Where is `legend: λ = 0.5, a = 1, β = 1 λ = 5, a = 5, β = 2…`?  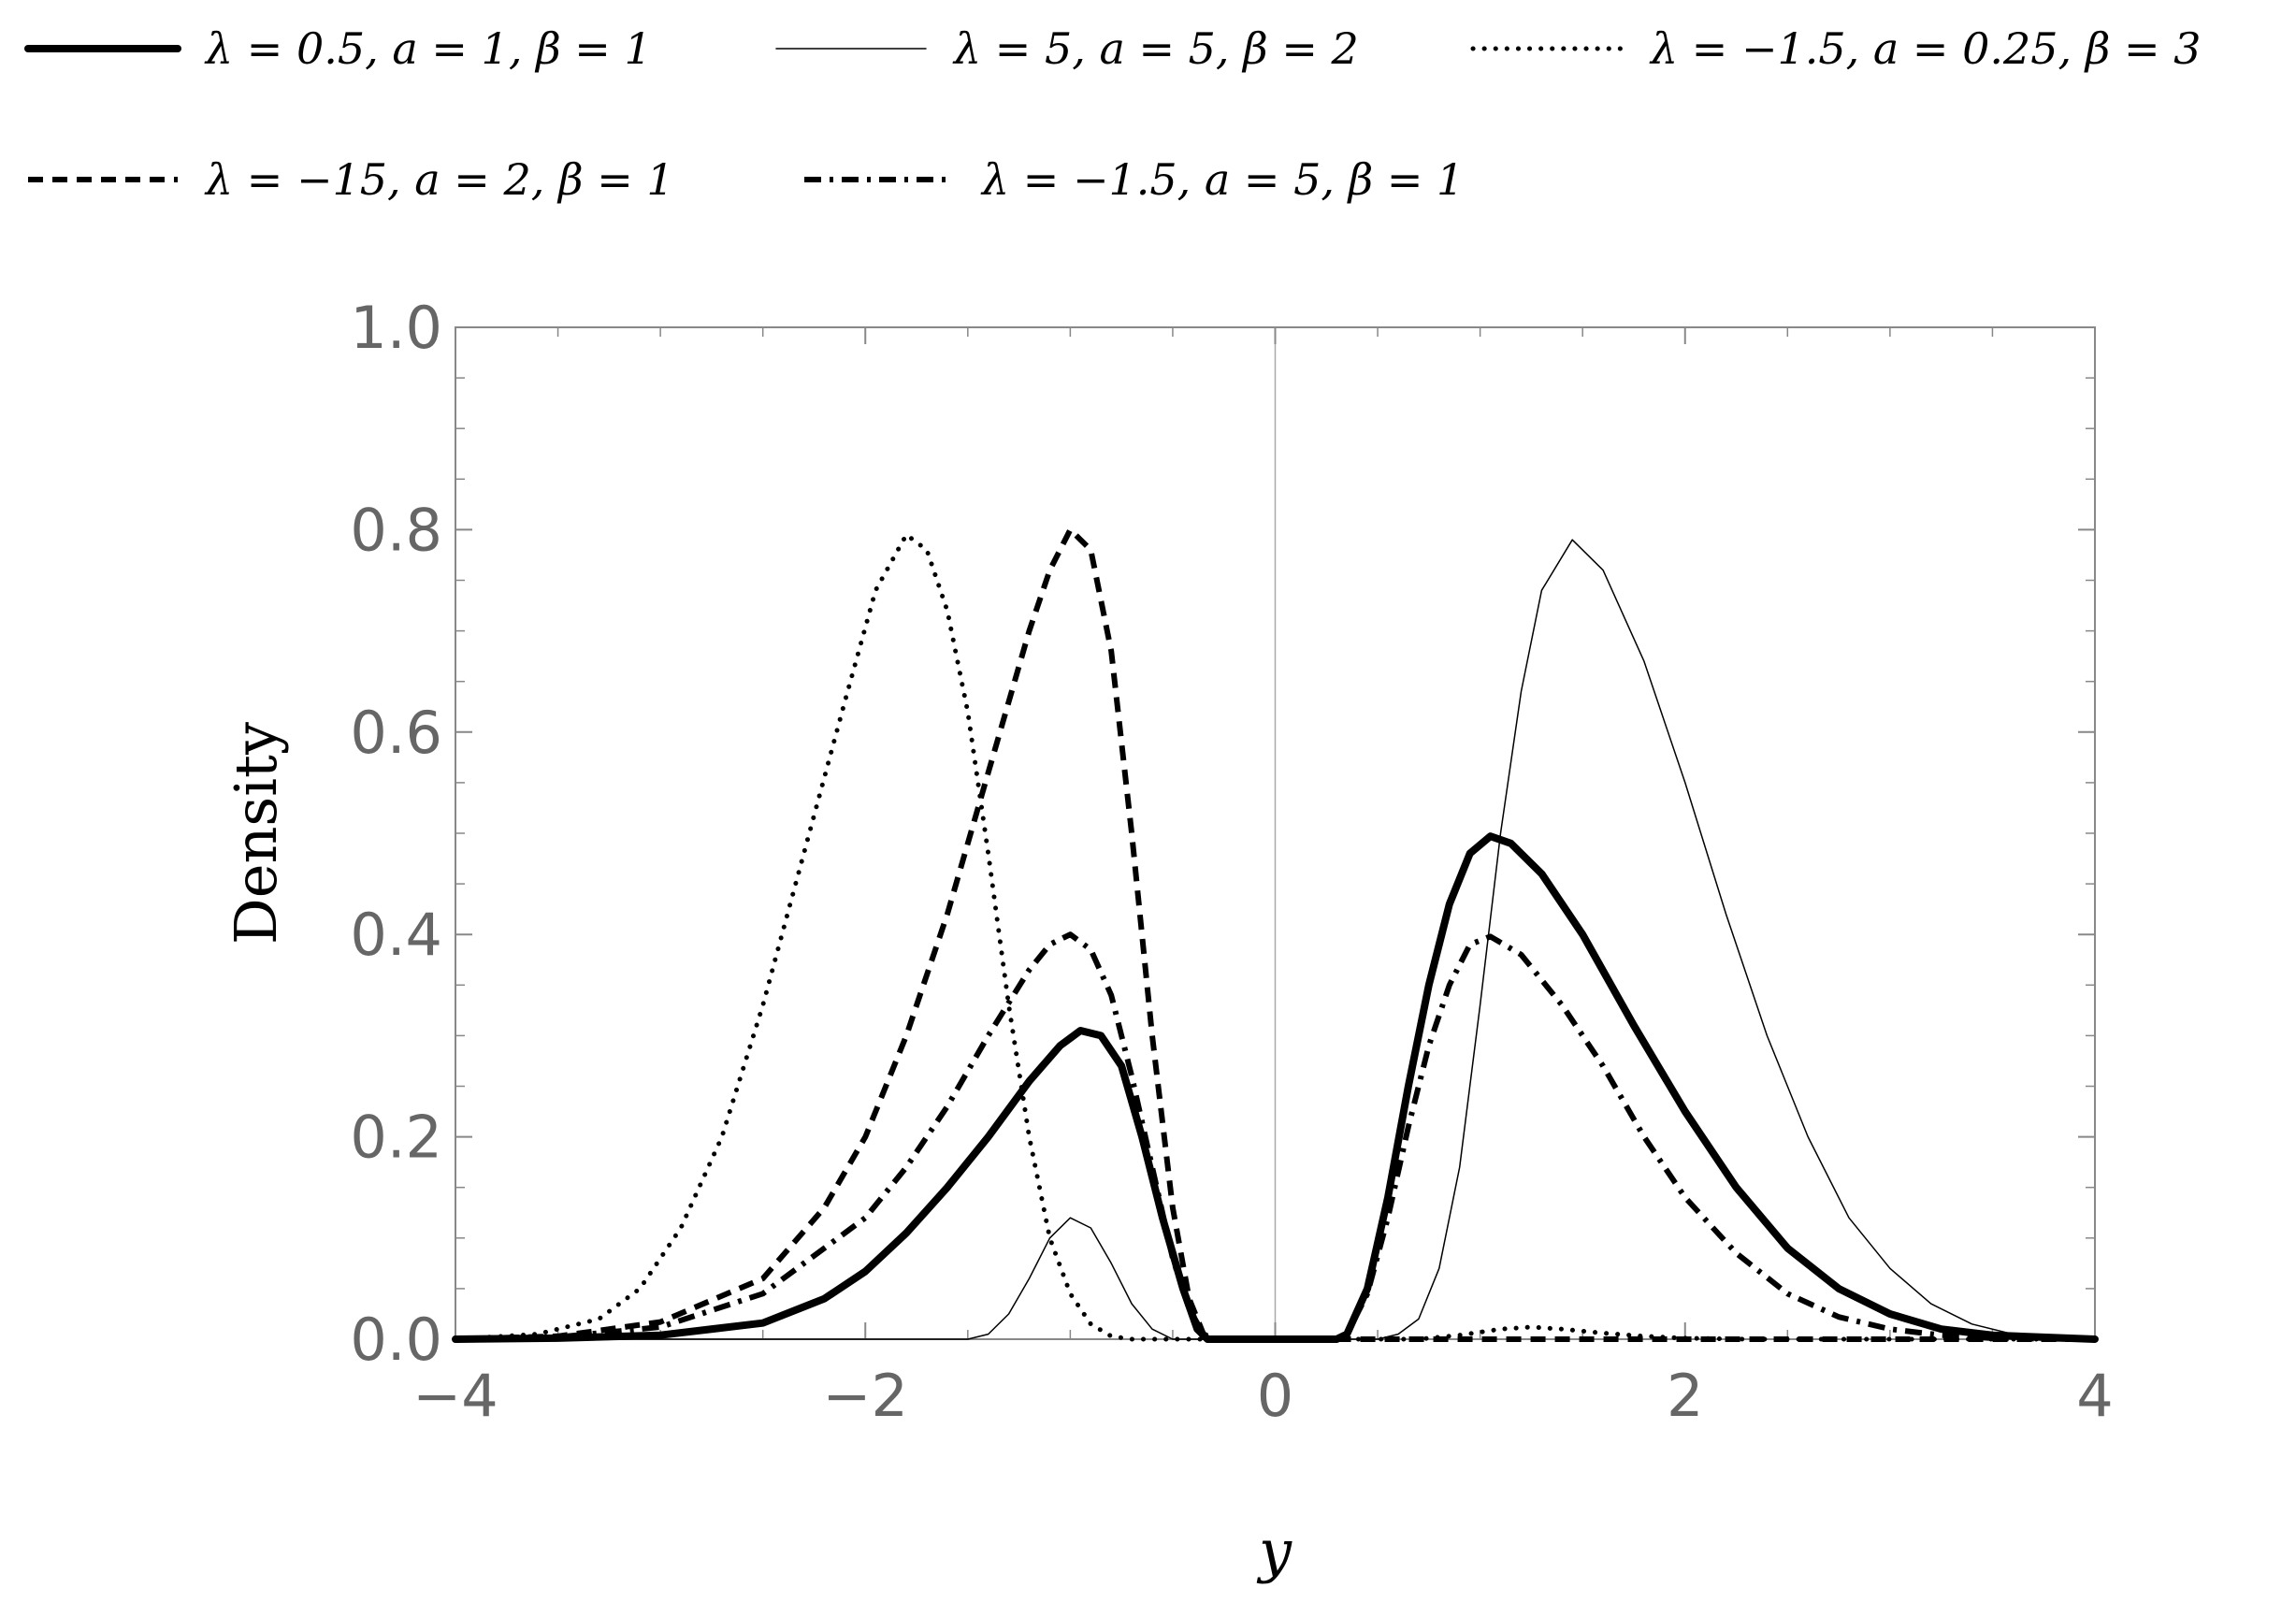
legend: λ = 0.5, a = 1, β = 1 λ = 5, a = 5, β = 2… is located at coordinates (1112, 114).